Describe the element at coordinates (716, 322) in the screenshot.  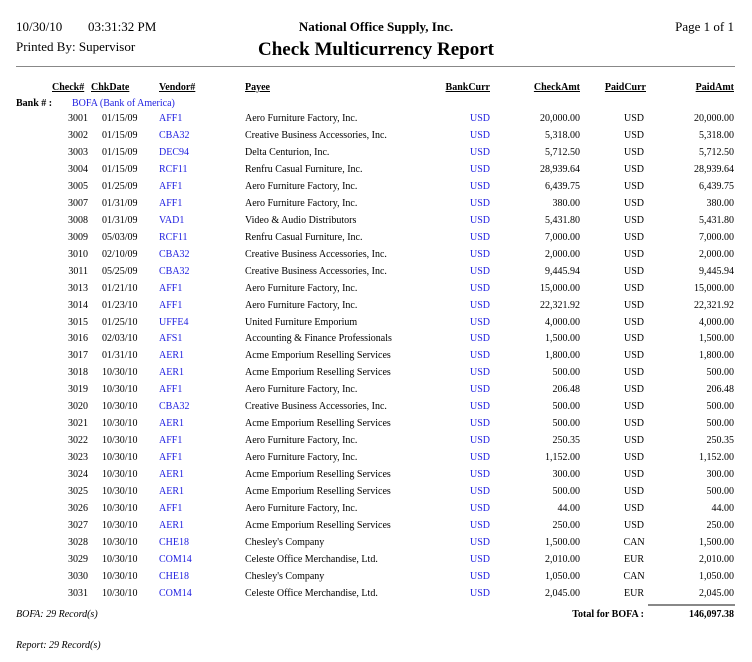
I see `paid-amount: 4,000.00` at that location.